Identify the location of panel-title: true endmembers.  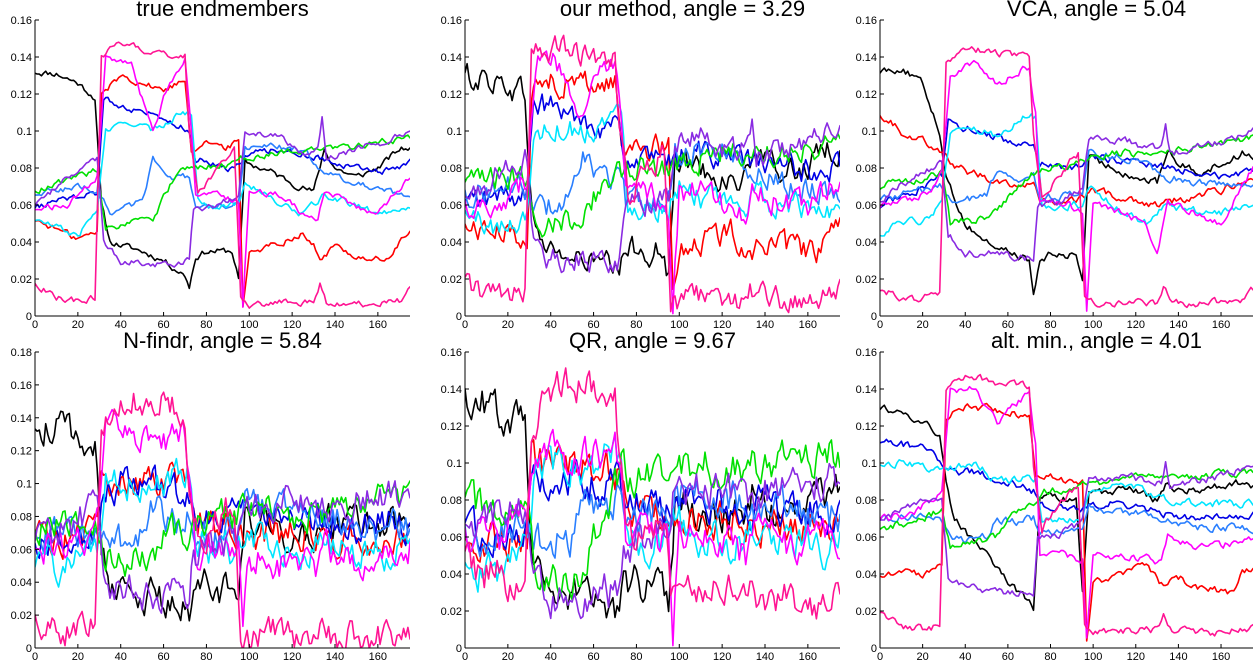
(222, 10).